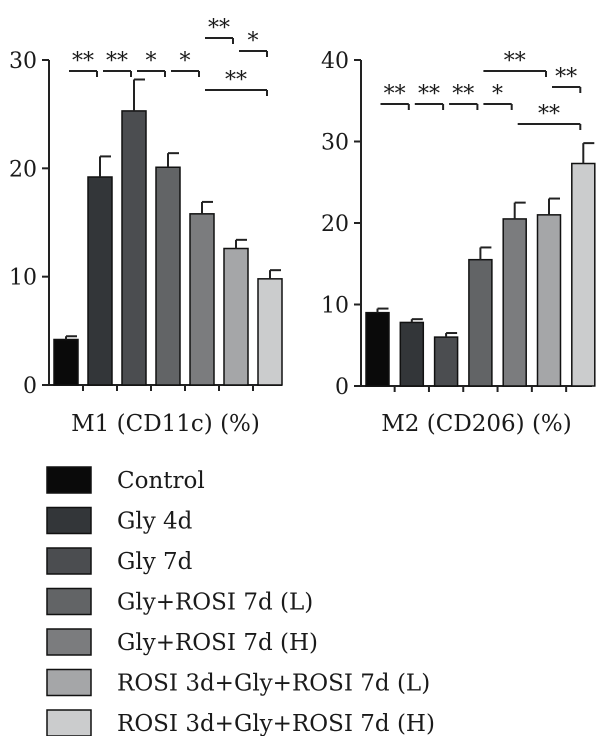  What do you see at coordinates (161, 481) in the screenshot?
I see `legend-label: Control` at bounding box center [161, 481].